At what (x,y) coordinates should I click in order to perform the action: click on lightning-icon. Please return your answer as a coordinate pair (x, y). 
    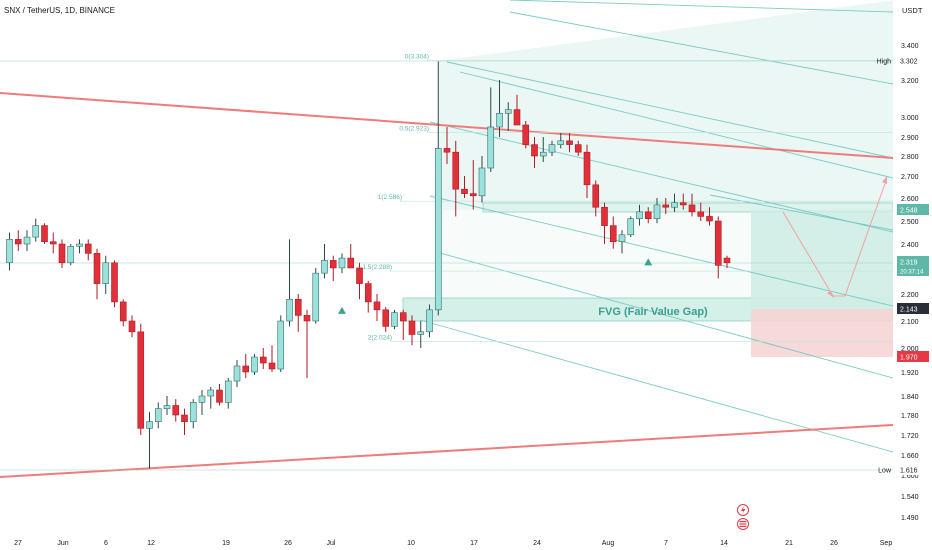
    Looking at the image, I should click on (743, 510).